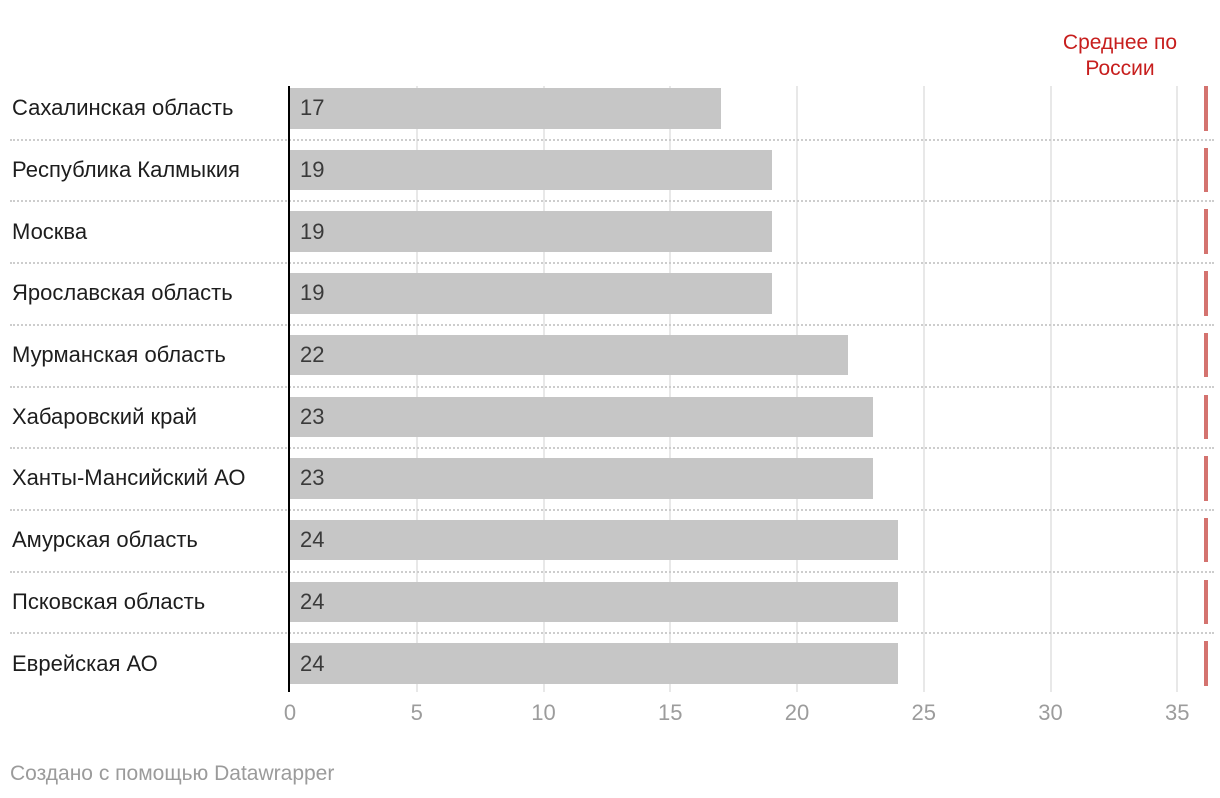 The height and width of the screenshot is (798, 1220). I want to click on bar: 22, so click(569, 355).